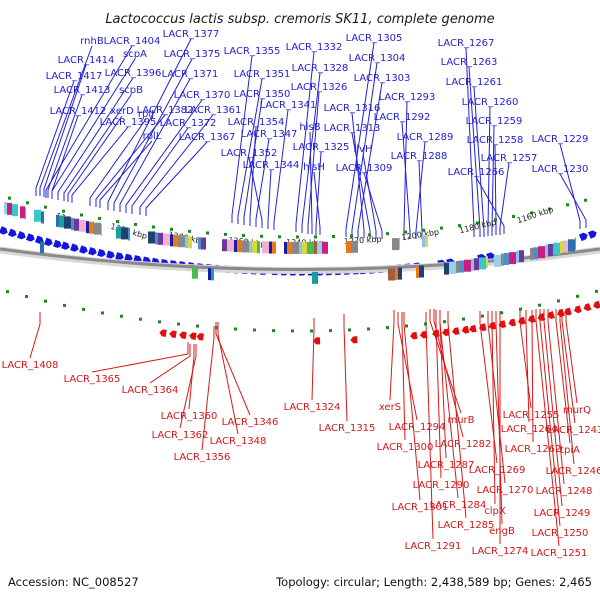 The width and height of the screenshot is (600, 600). I want to click on gene-label-top: LACR_1288, so click(419, 156).